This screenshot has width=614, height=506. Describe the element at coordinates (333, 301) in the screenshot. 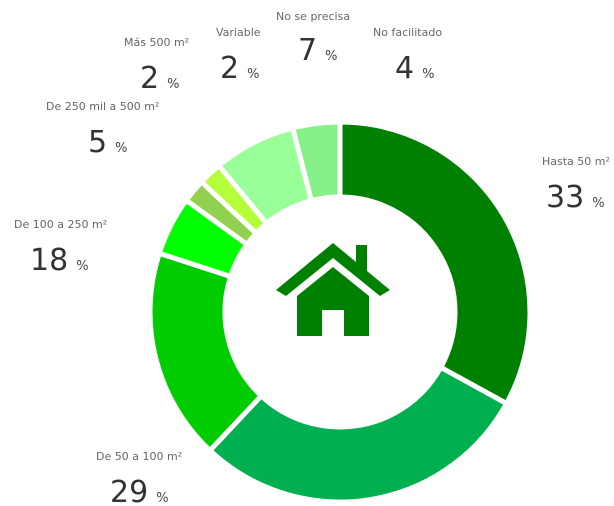

I see `house-body` at that location.